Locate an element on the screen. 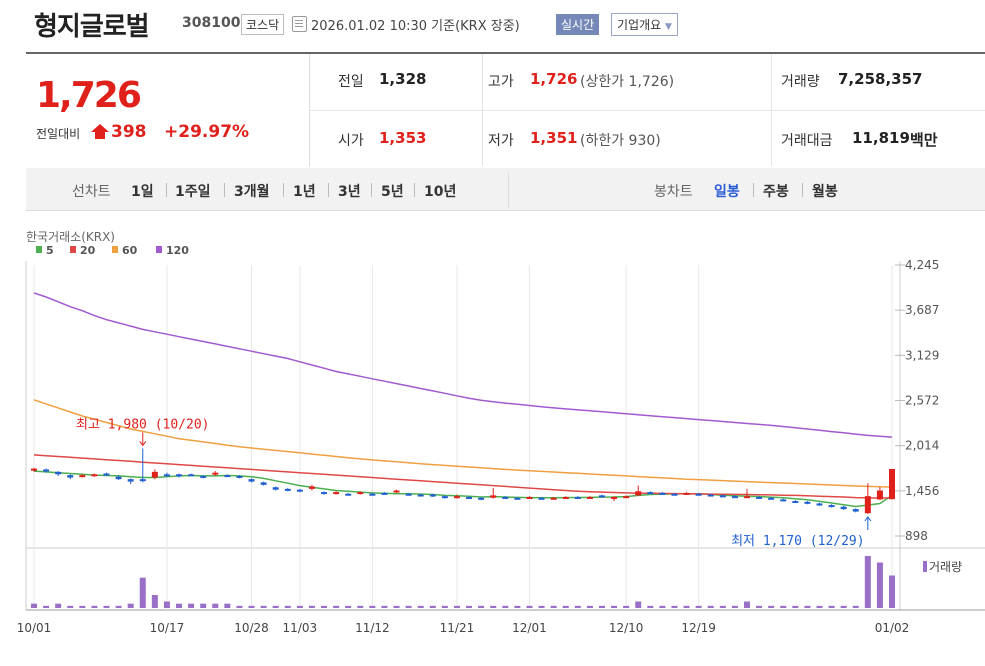 This screenshot has width=985, height=666. realtime-button: 실시간 is located at coordinates (578, 24).